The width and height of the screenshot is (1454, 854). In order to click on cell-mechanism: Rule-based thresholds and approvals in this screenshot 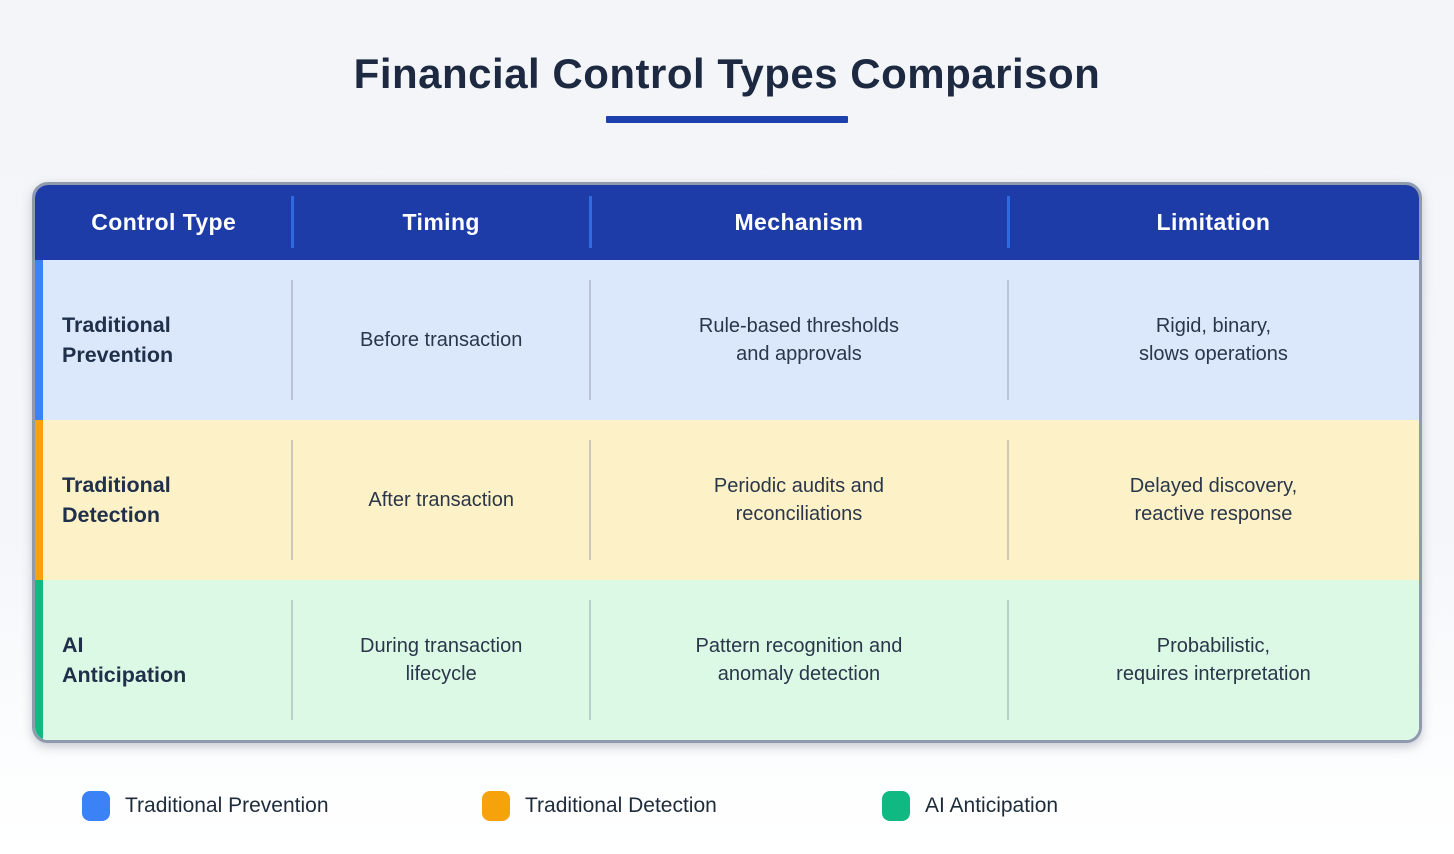, I will do `click(798, 340)`.